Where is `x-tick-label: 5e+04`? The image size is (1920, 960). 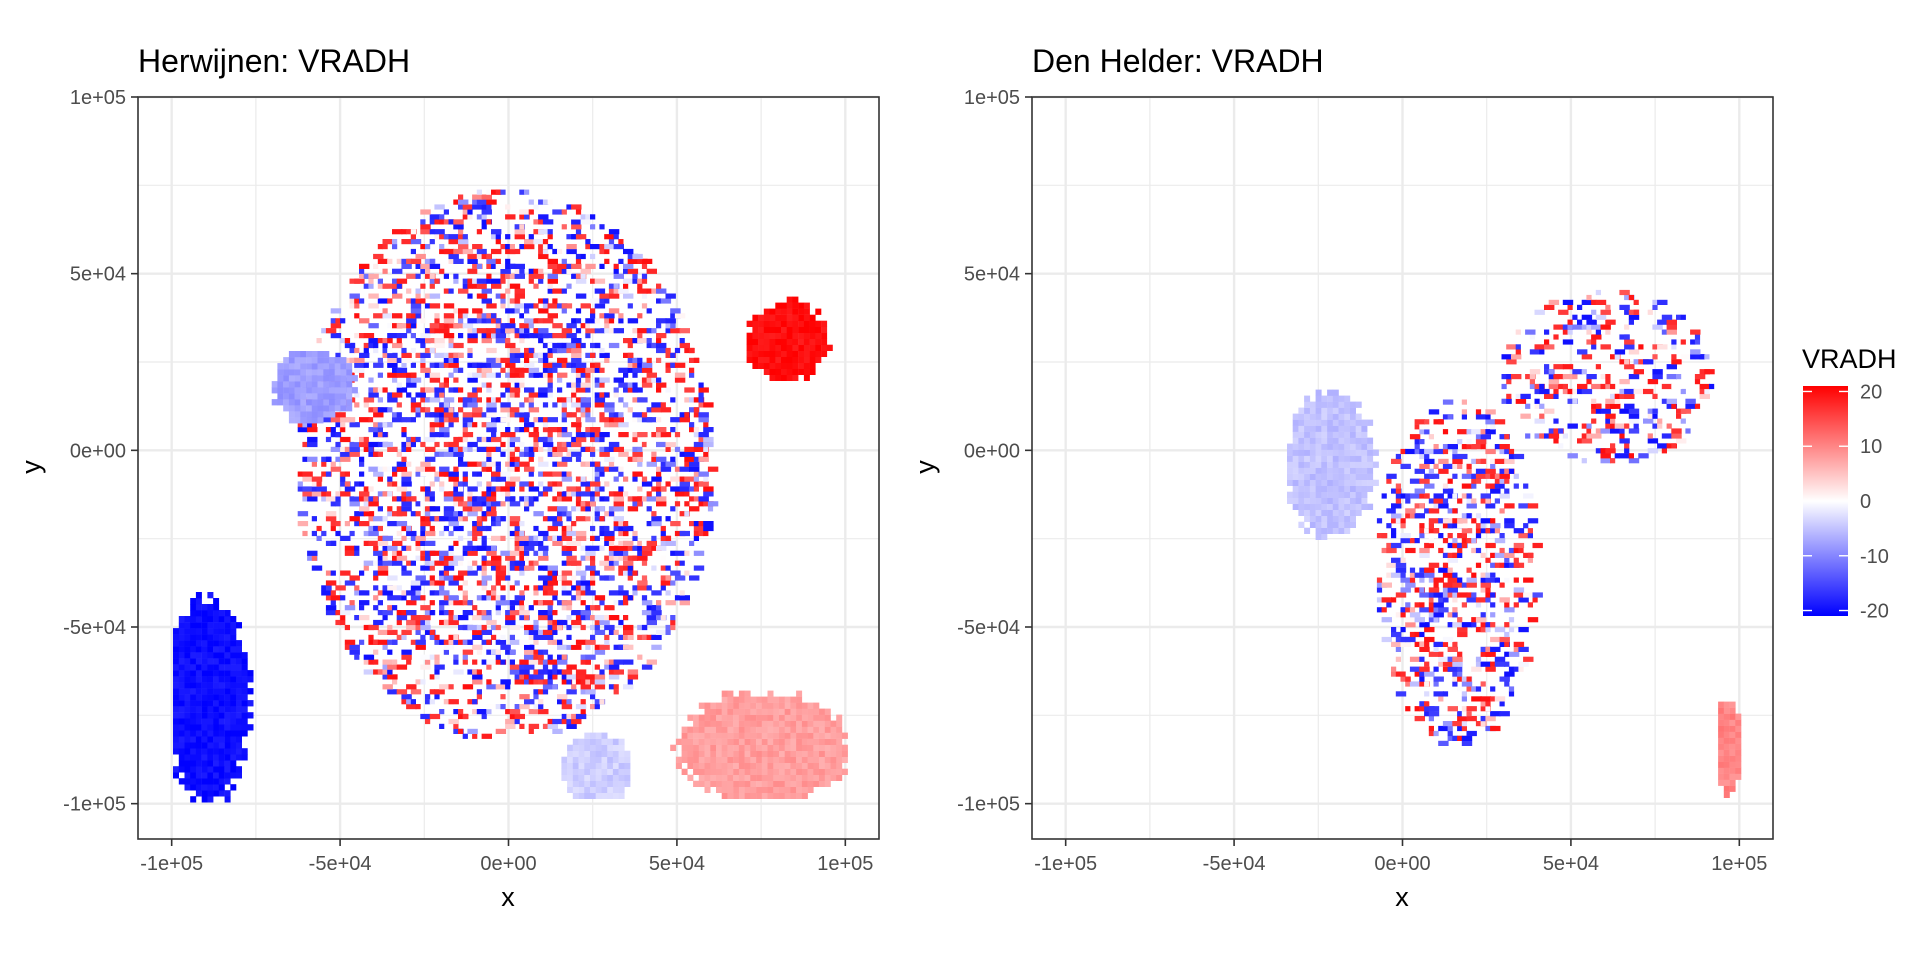 x-tick-label: 5e+04 is located at coordinates (677, 864).